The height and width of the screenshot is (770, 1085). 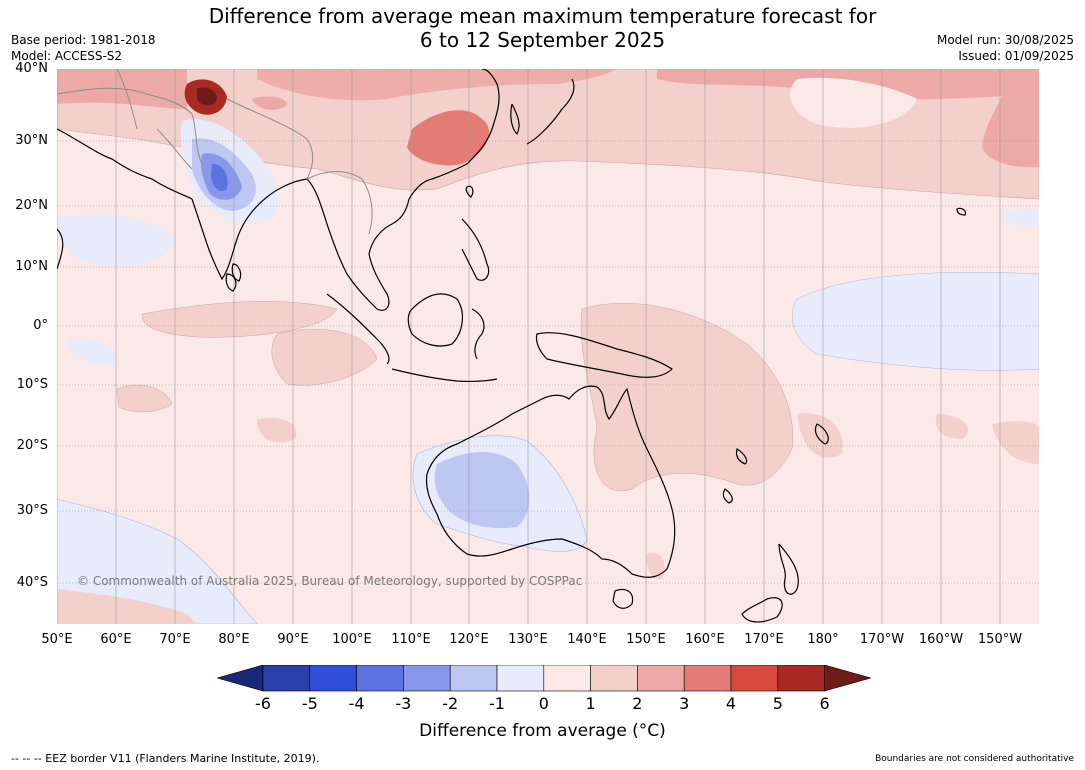 What do you see at coordinates (590, 703) in the screenshot?
I see `colorbar-tick-label: 1` at bounding box center [590, 703].